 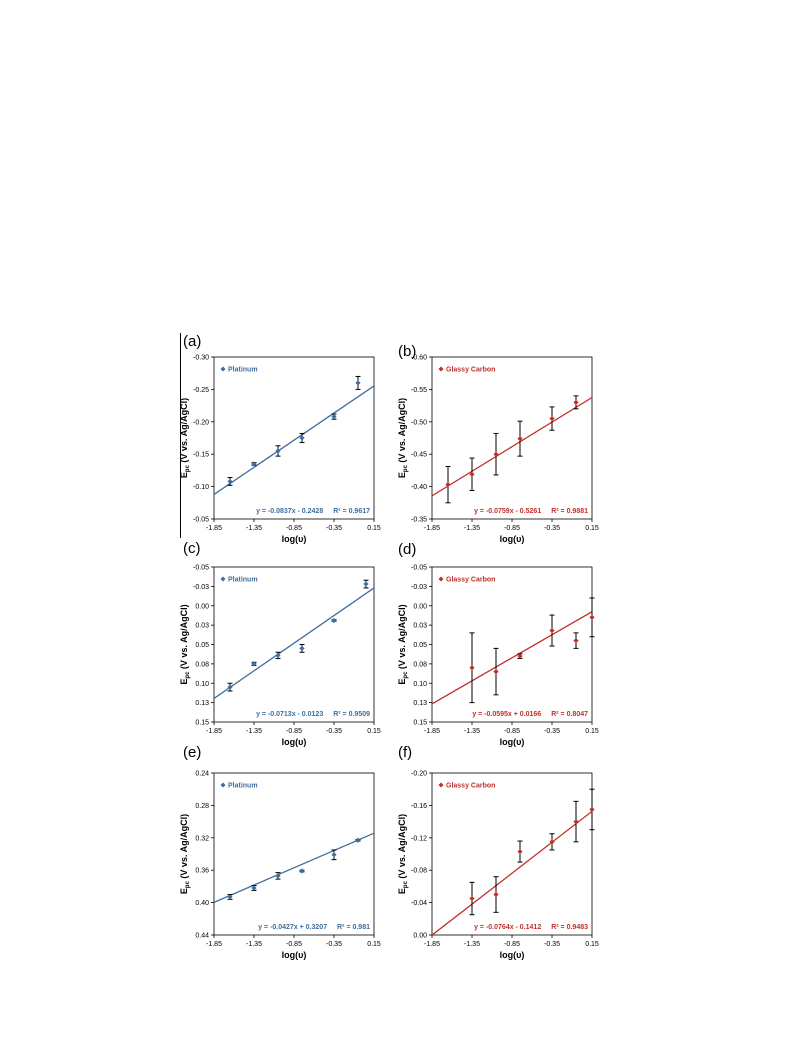 What do you see at coordinates (402, 847) in the screenshot?
I see `panel-f-ylabel-rest: (V vs. Ag/AgCl)` at bounding box center [402, 847].